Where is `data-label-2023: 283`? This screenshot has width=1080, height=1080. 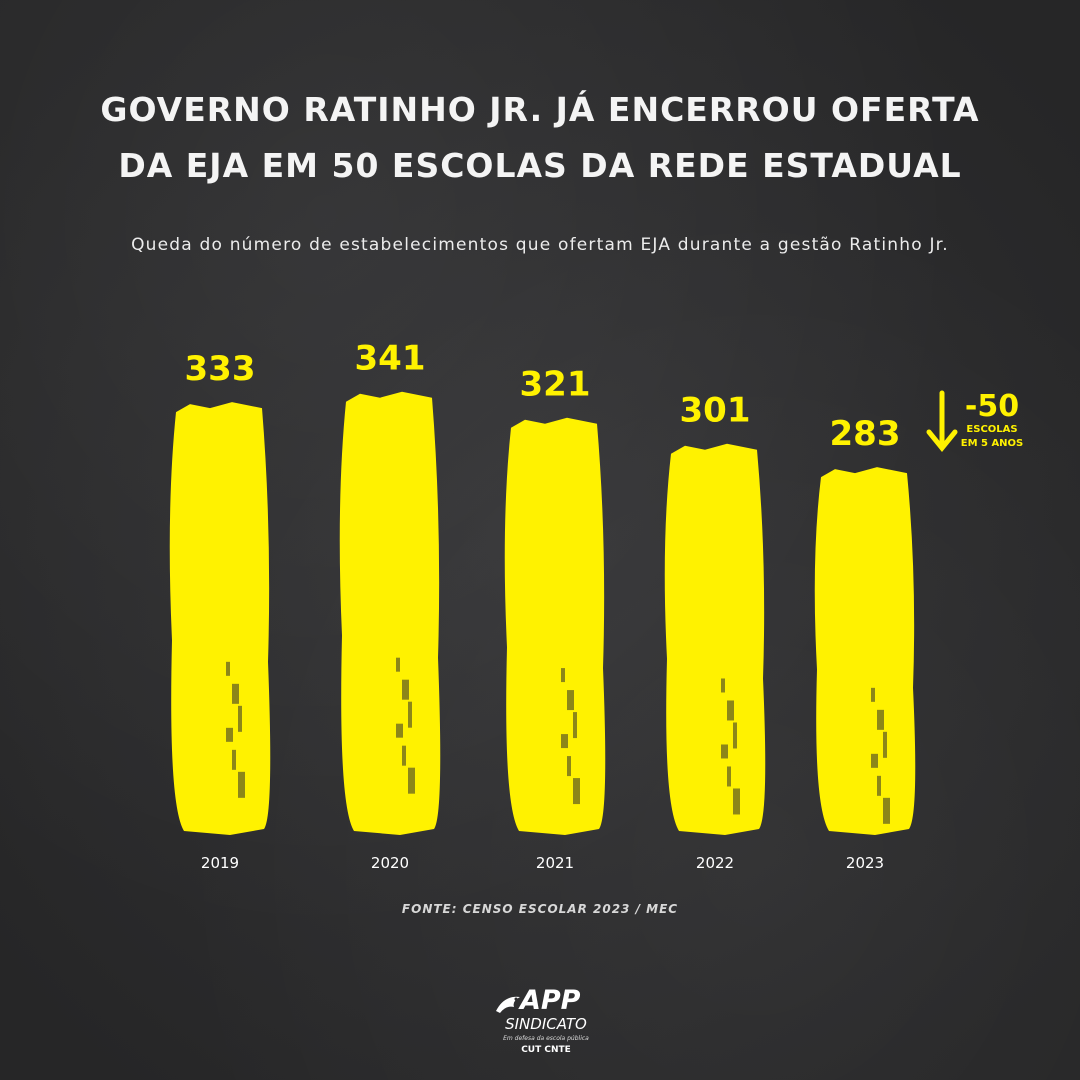
data-label-2023: 283 is located at coordinates (865, 434).